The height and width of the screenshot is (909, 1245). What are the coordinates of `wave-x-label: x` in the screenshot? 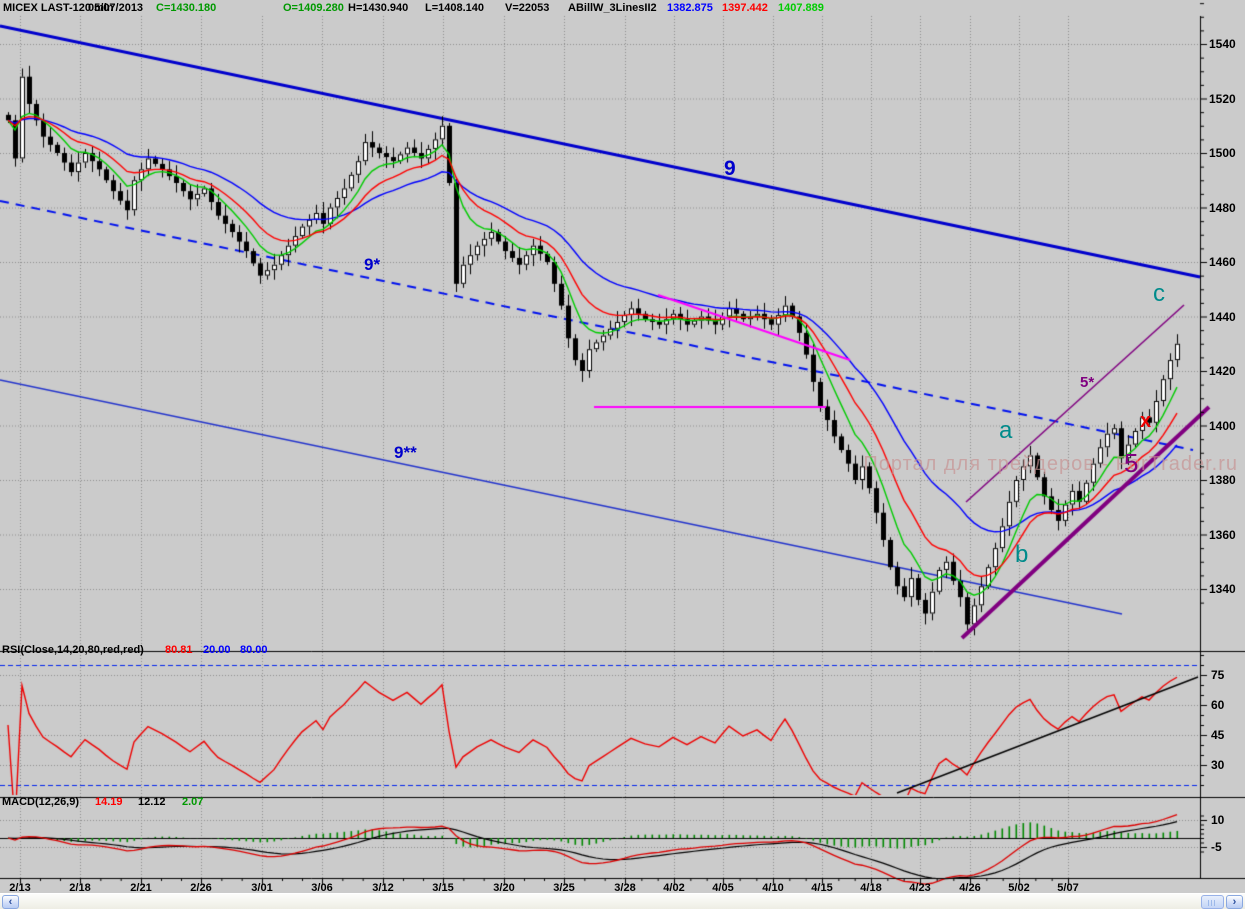 It's located at (1146, 421).